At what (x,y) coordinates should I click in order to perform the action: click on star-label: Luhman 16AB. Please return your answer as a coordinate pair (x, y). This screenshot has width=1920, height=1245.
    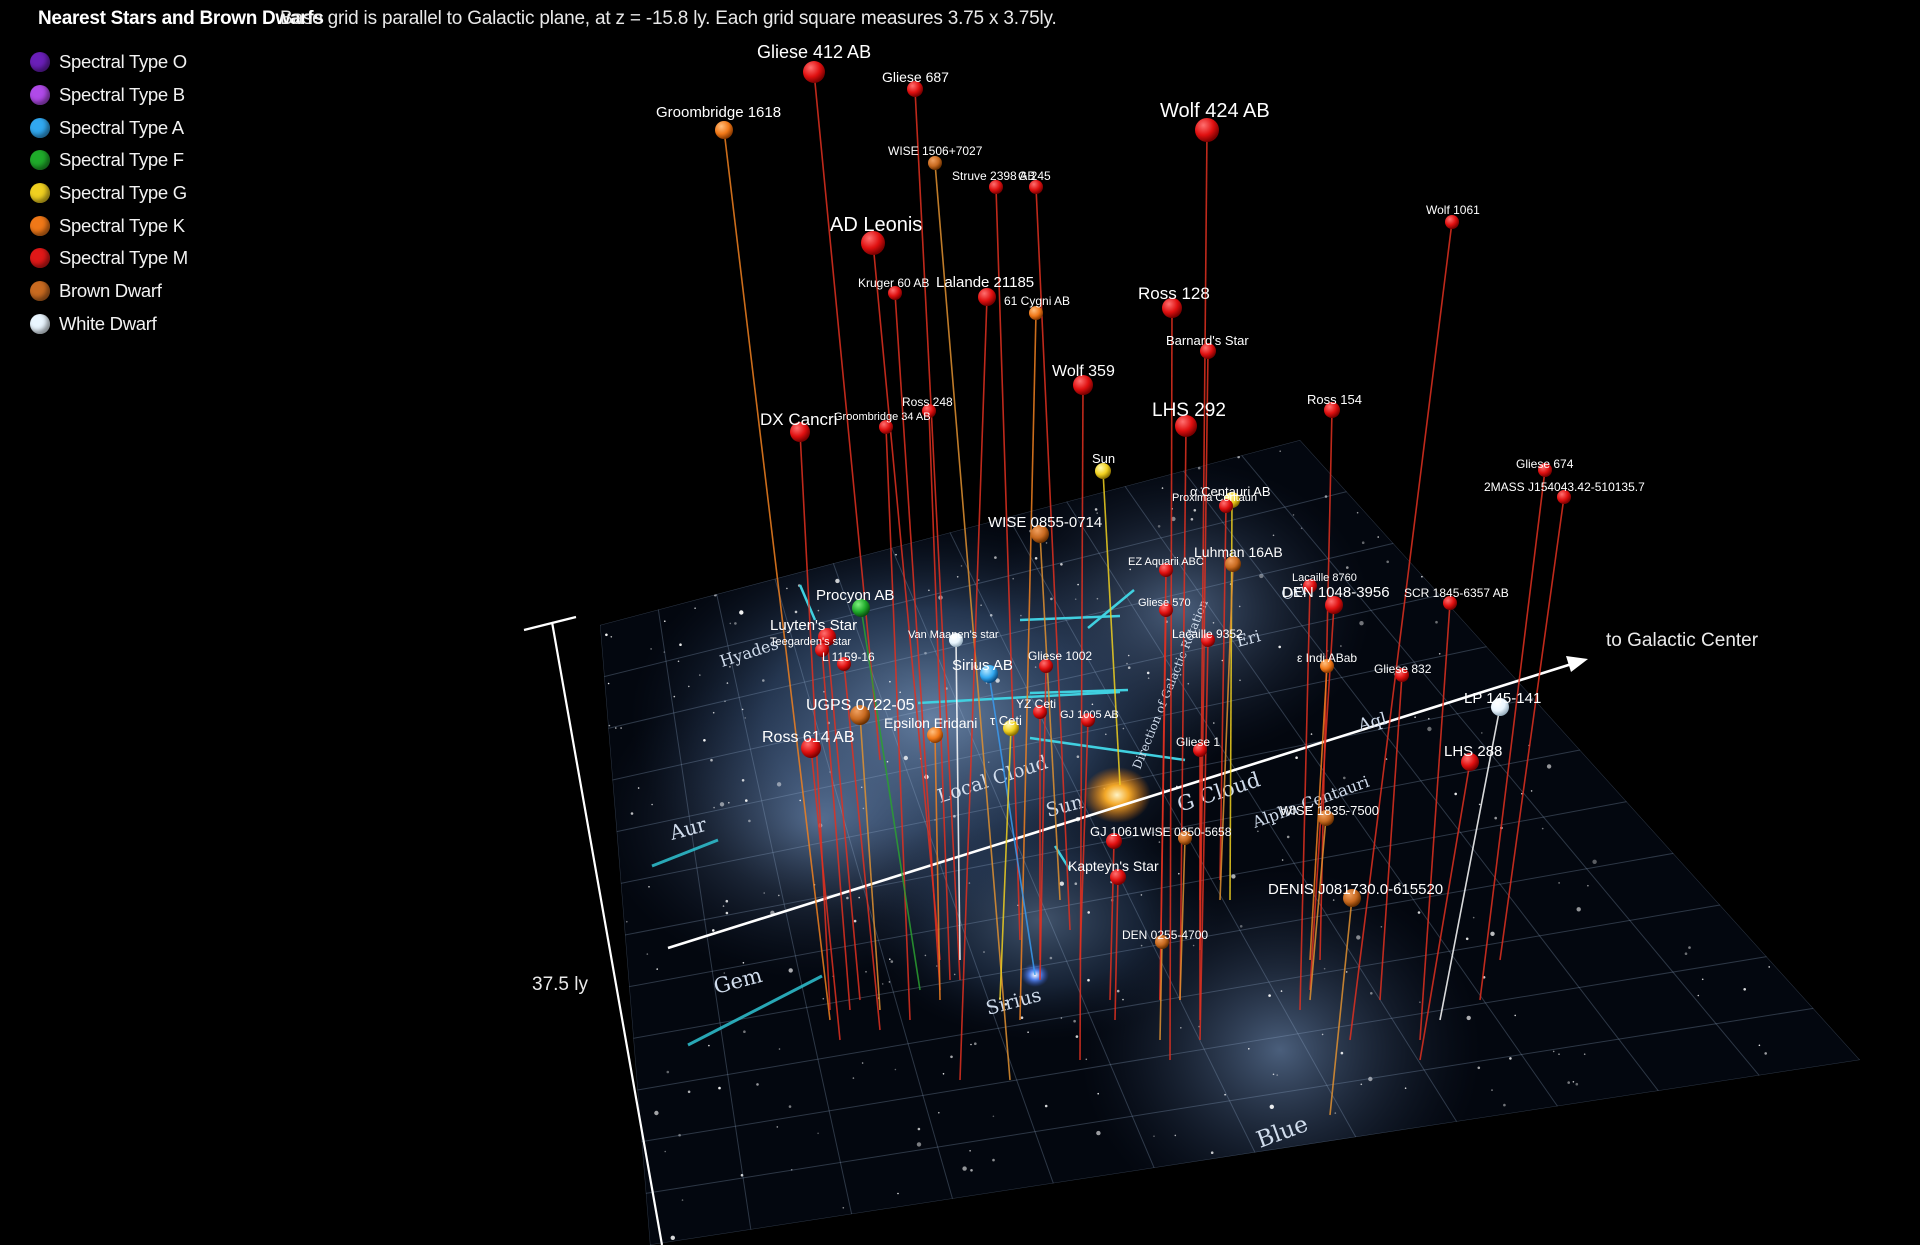
    Looking at the image, I should click on (1238, 552).